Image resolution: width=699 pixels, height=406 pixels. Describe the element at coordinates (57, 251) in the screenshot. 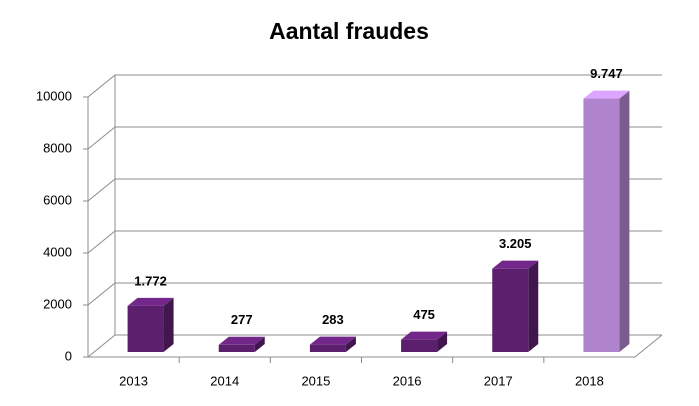

I see `y-tick-label: 4000` at that location.